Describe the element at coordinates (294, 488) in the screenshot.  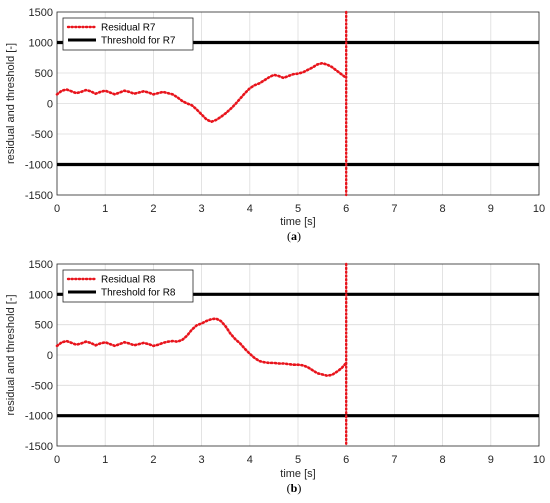
I see `panel-caption: (b)` at that location.